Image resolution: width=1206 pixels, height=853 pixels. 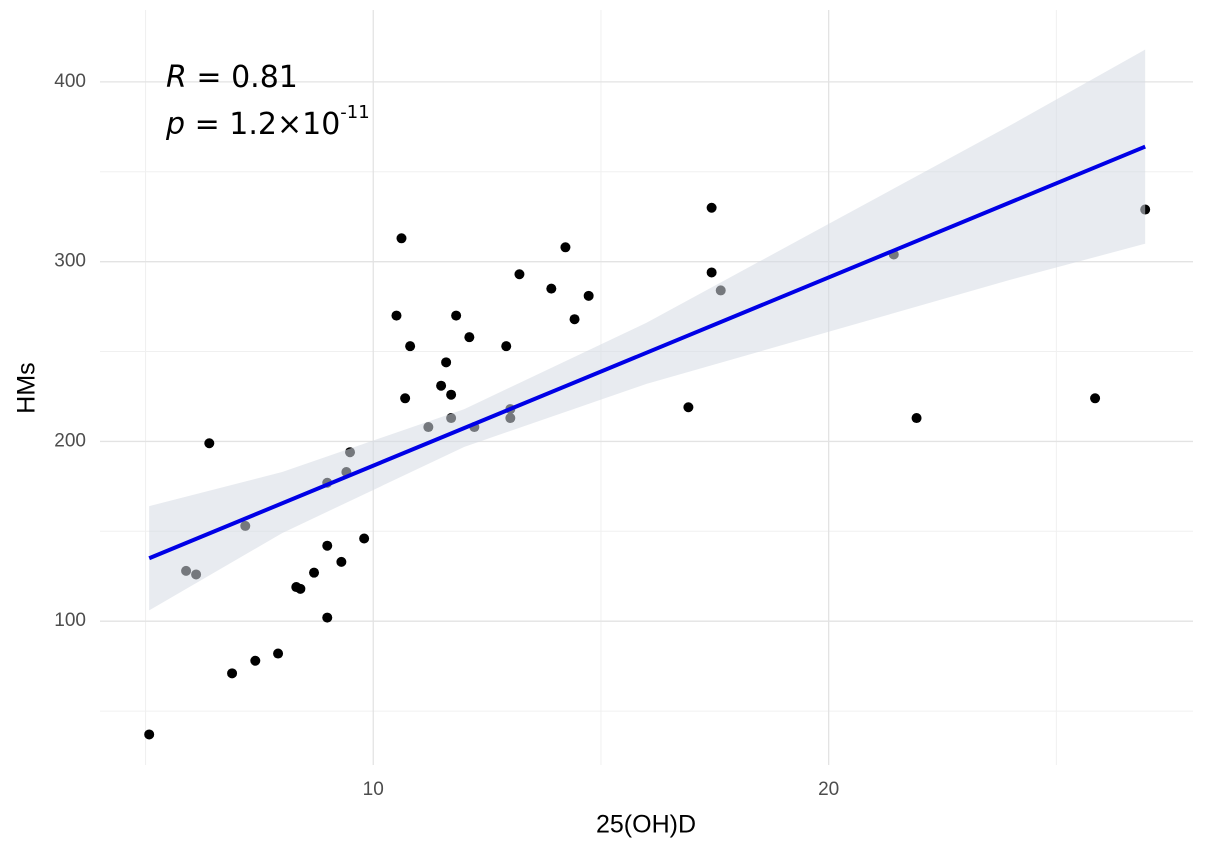 What do you see at coordinates (828, 789) in the screenshot?
I see `x-tick-label: 20` at bounding box center [828, 789].